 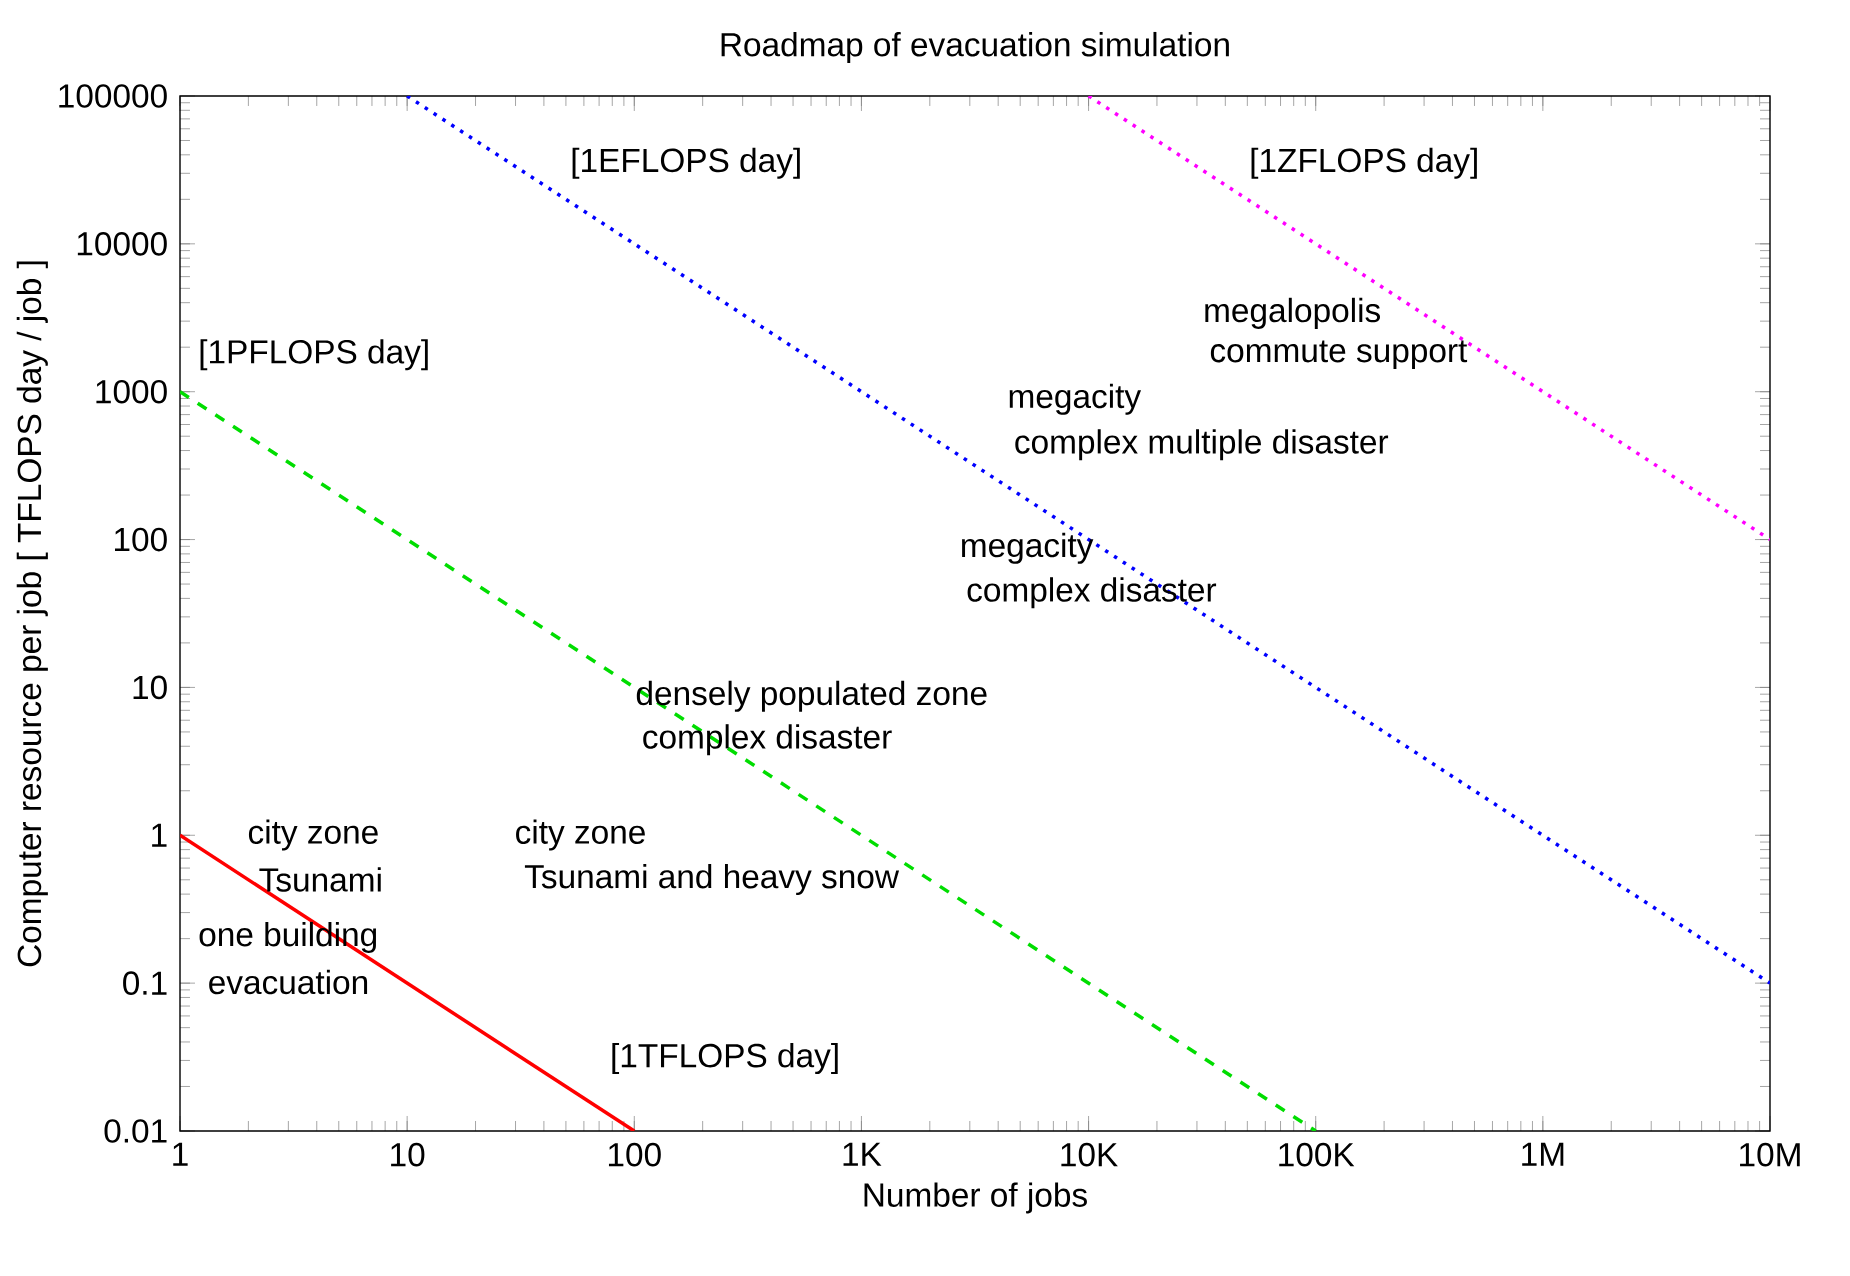 I want to click on y-tick-label: 100000, so click(x=113, y=96).